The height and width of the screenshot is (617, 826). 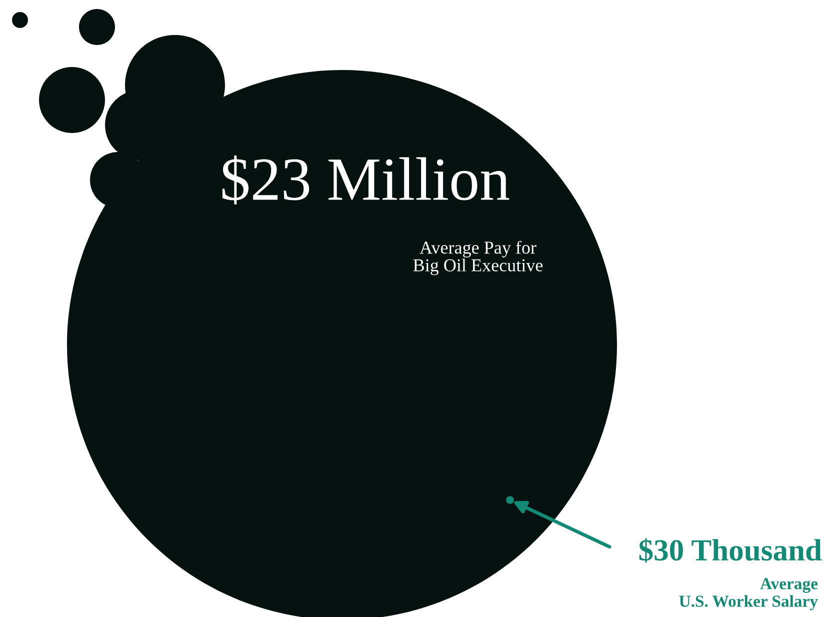 I want to click on category-label: Average U.S. Worker Salary, so click(x=748, y=594).